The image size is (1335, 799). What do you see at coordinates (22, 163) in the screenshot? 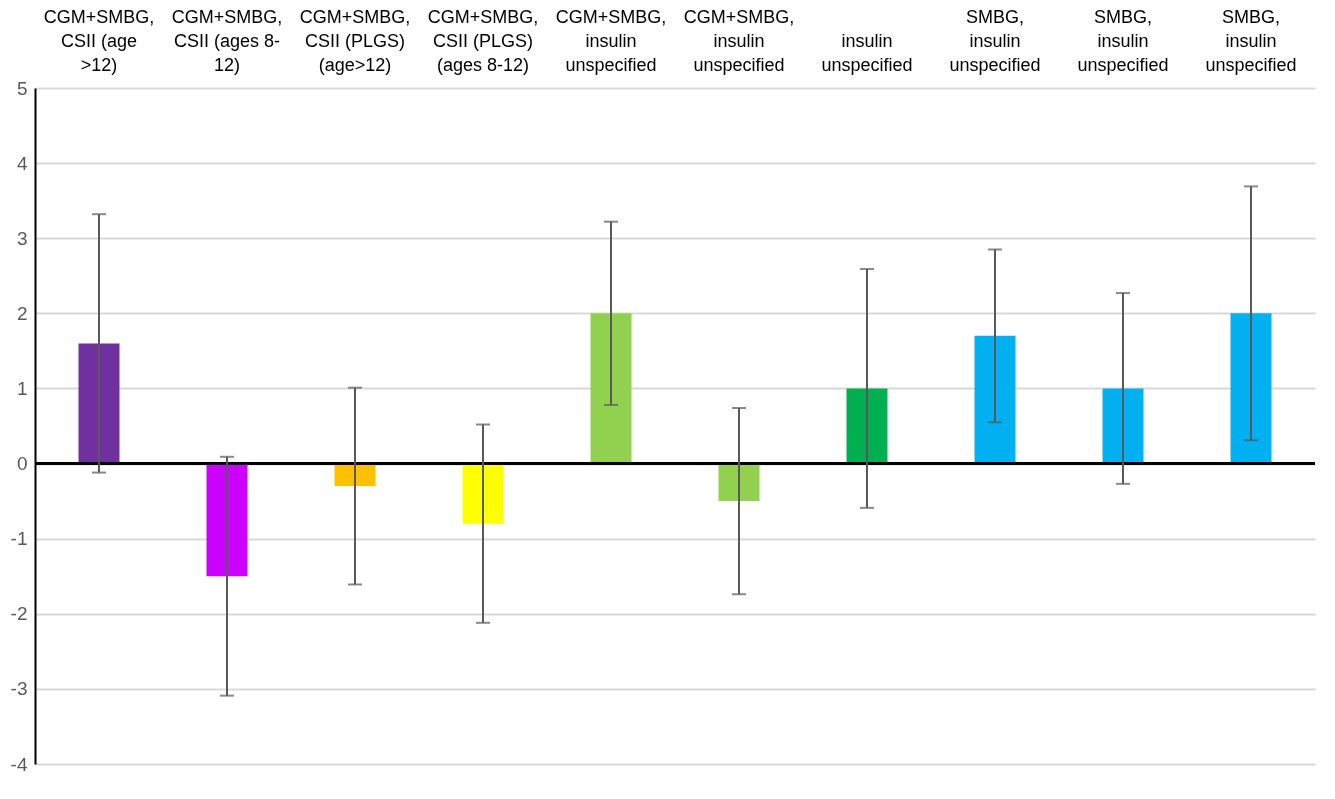
I see `y-tick-label: 4` at bounding box center [22, 163].